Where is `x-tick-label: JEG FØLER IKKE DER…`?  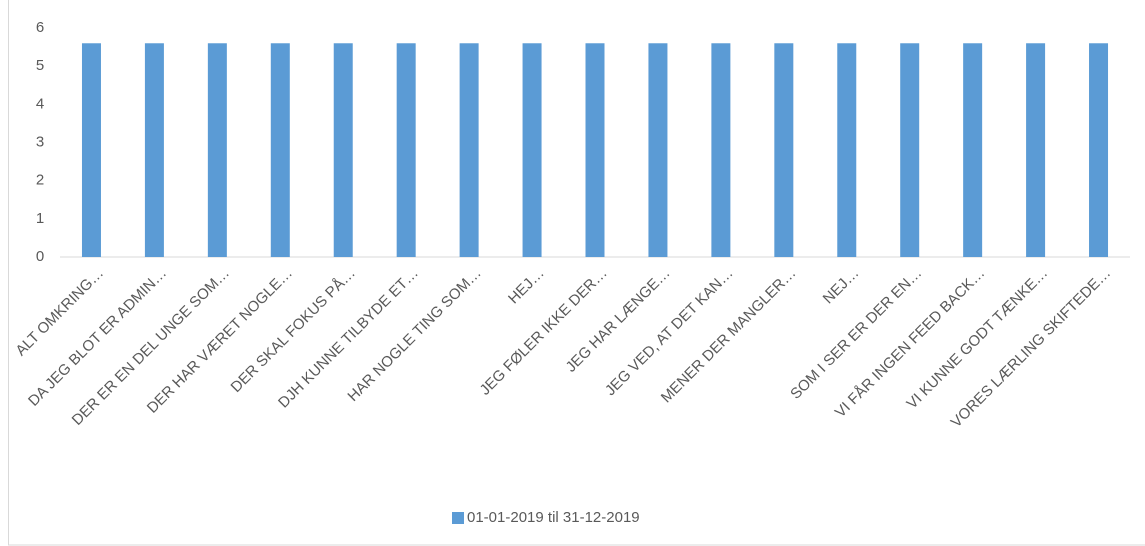 x-tick-label: JEG FØLER IKKE DER… is located at coordinates (544, 332).